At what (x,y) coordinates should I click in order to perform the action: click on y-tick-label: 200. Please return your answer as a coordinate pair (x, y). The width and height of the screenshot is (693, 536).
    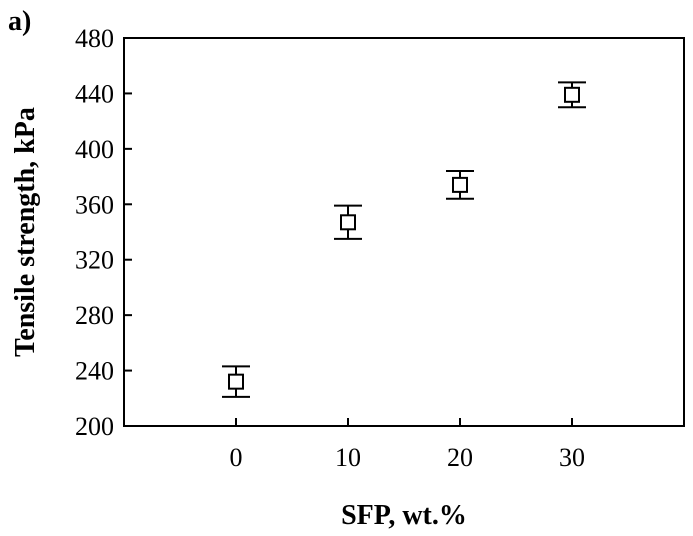
    Looking at the image, I should click on (94, 426).